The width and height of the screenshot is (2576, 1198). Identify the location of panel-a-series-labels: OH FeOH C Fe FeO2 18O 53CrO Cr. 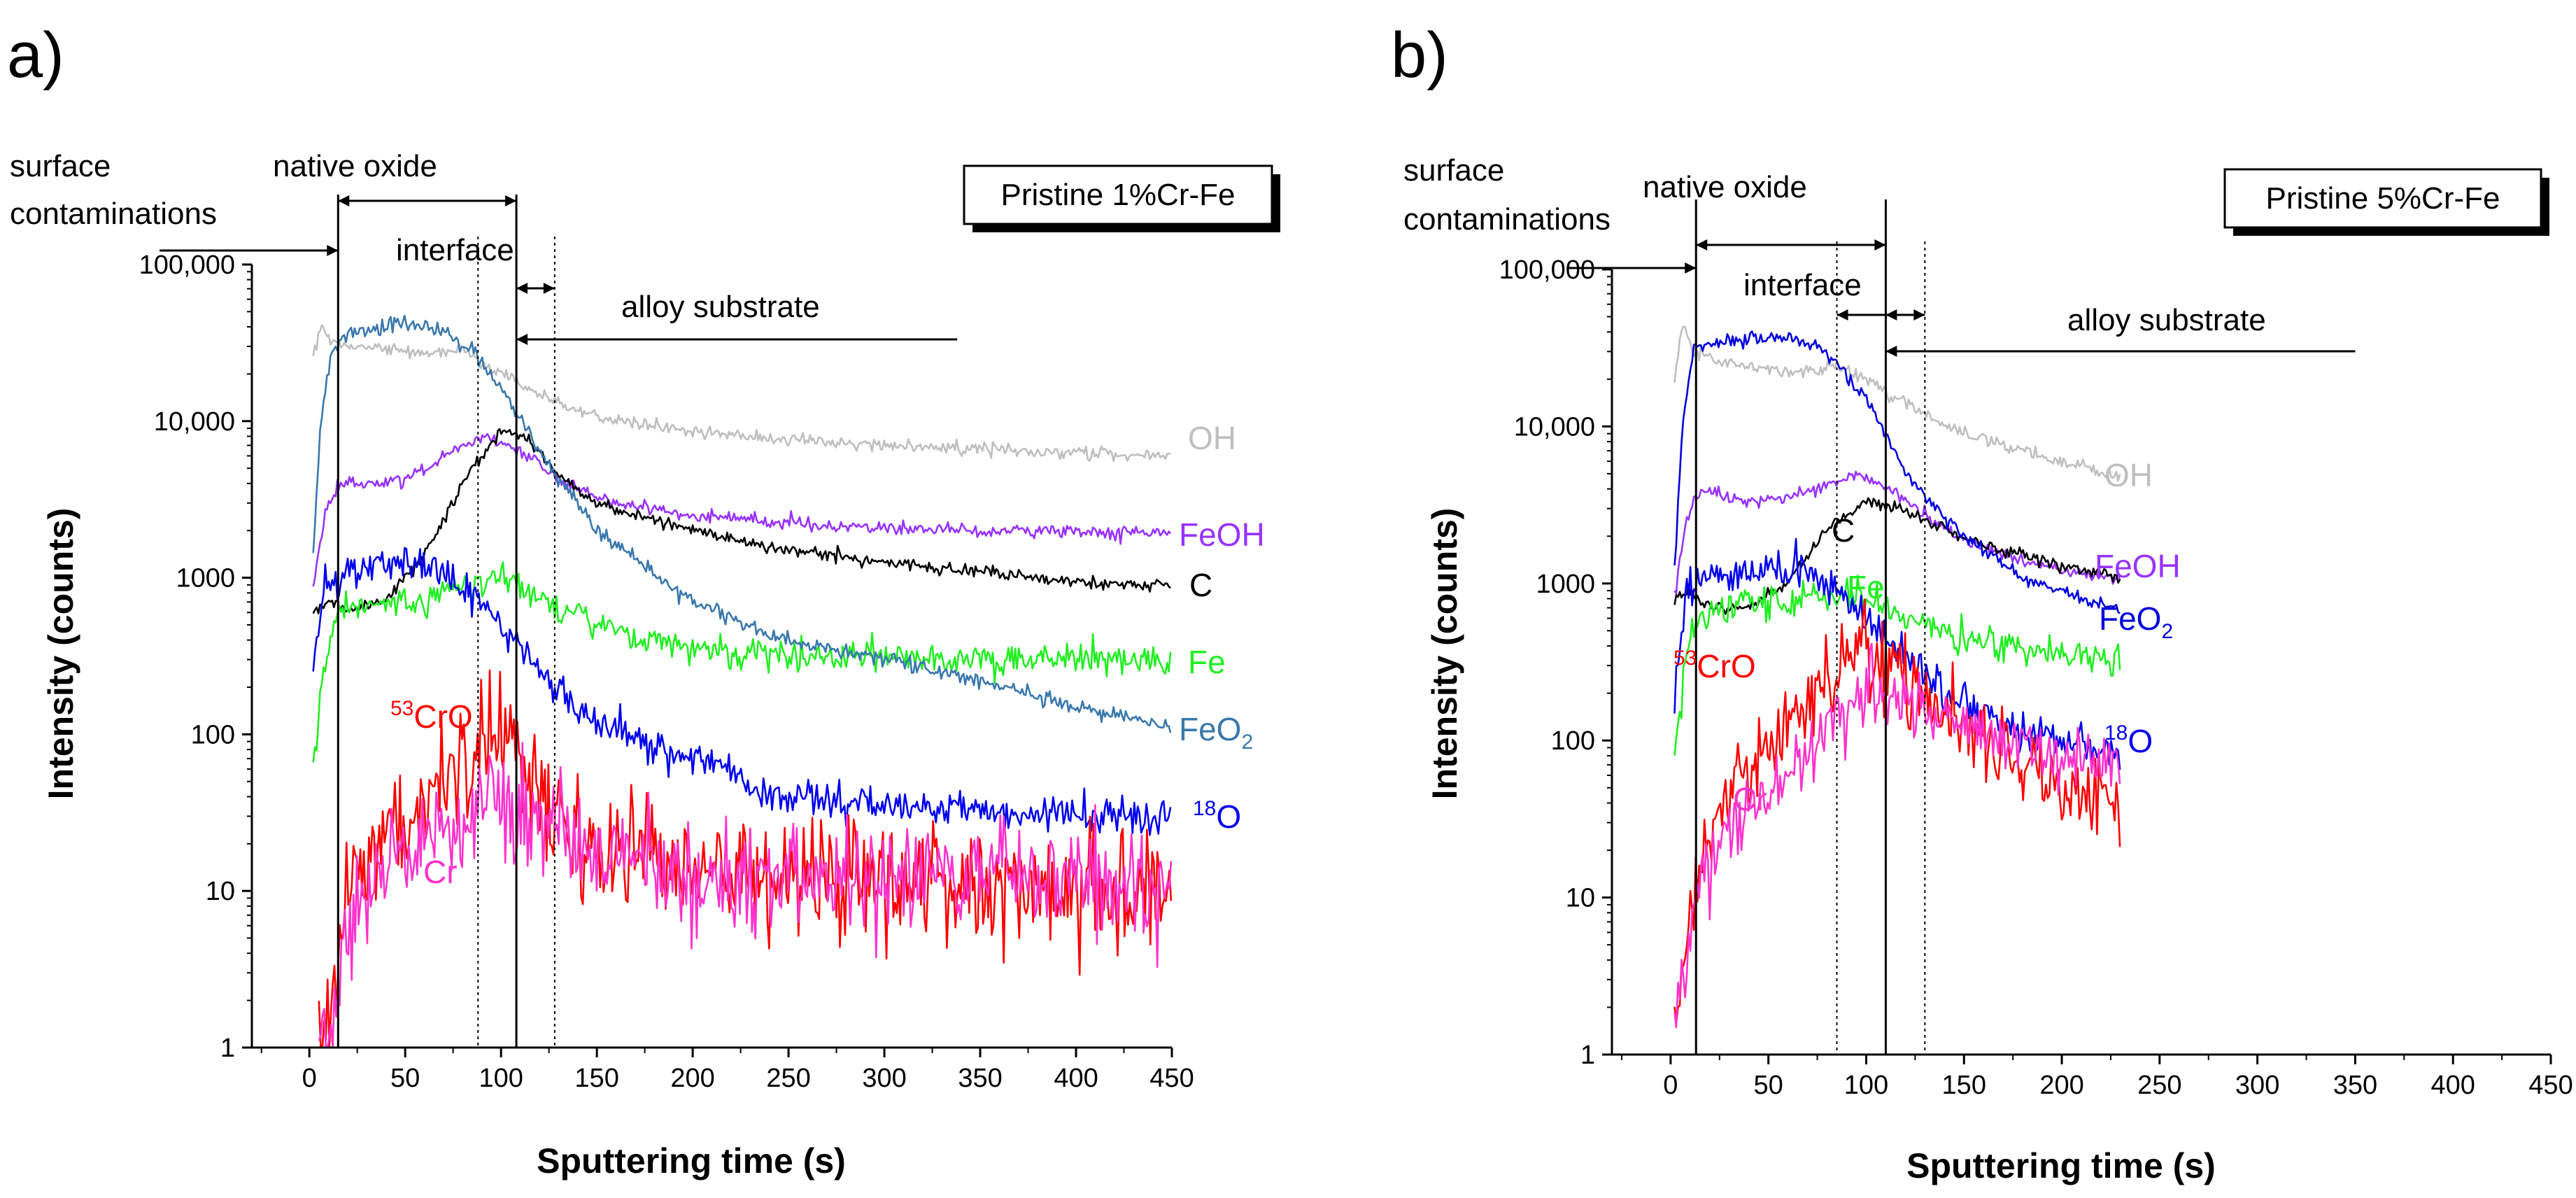
(827, 655).